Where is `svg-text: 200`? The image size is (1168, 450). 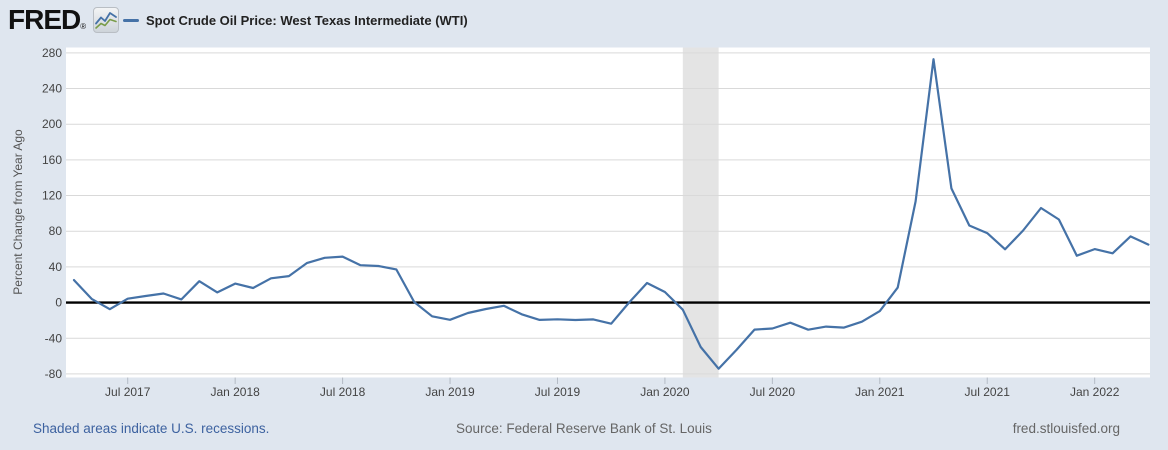
svg-text: 200 is located at coordinates (52, 124).